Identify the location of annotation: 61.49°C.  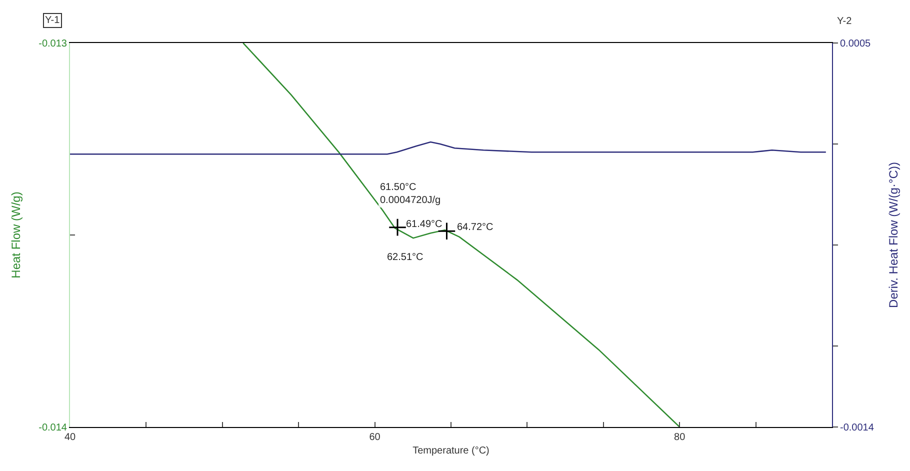
(424, 224).